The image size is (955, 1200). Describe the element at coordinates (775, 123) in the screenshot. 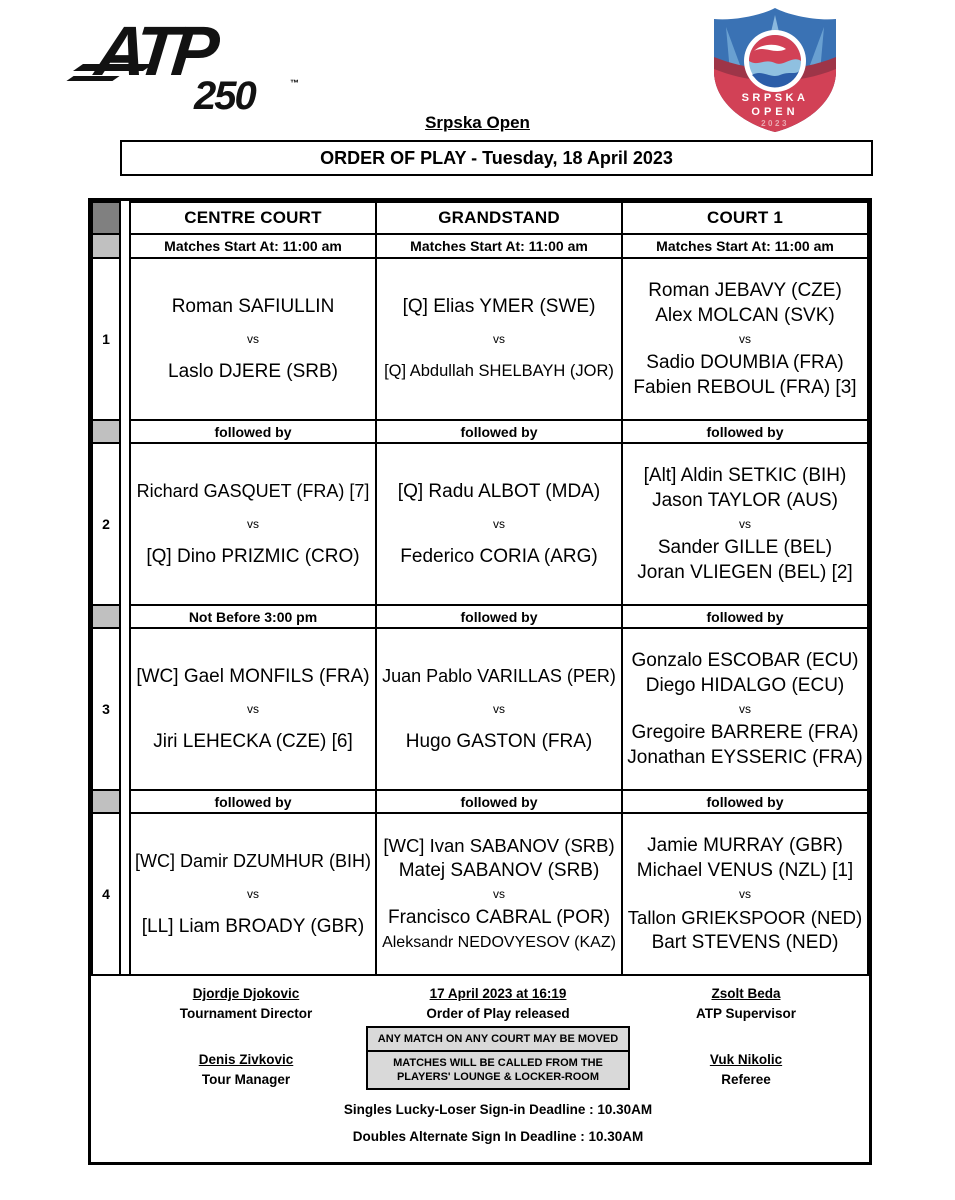

I see `svg-text: 2023` at that location.